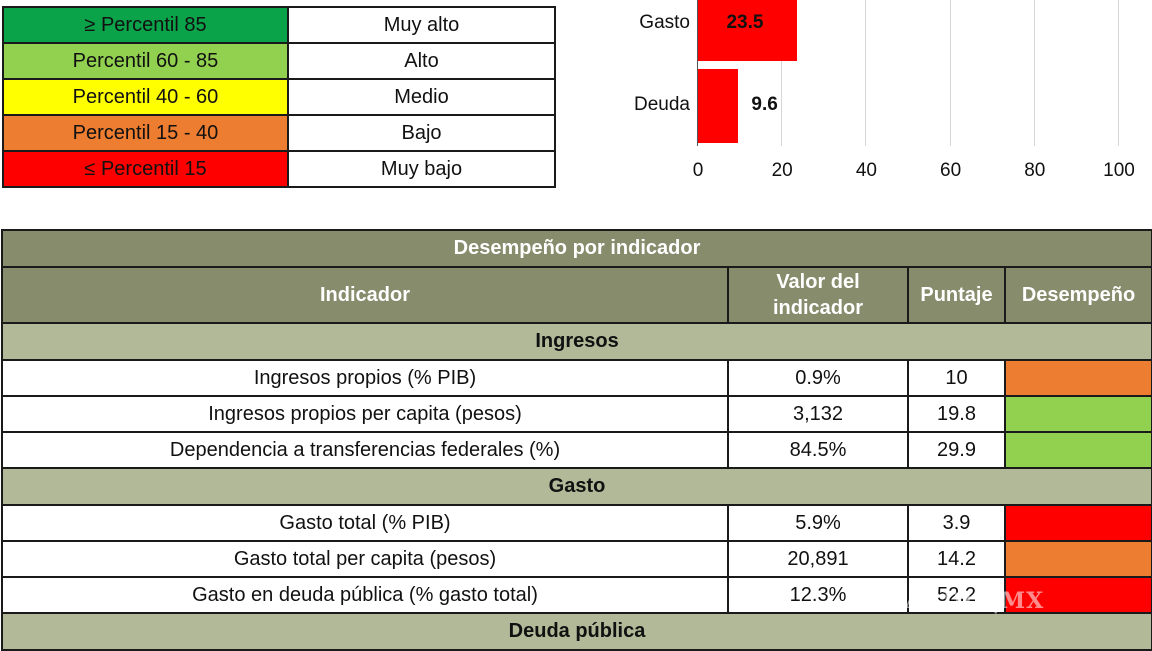  Describe the element at coordinates (145, 25) in the screenshot. I see `legend-swatch: ≥ Percentil 85` at that location.